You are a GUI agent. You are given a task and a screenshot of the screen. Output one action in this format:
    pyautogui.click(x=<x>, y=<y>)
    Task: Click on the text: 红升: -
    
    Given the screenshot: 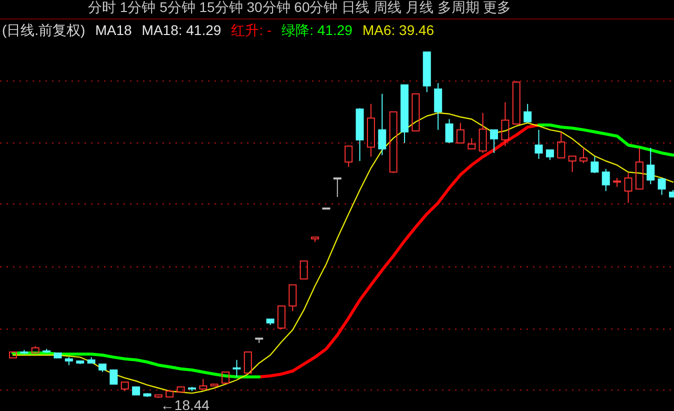 What is the action you would take?
    pyautogui.click(x=251, y=30)
    